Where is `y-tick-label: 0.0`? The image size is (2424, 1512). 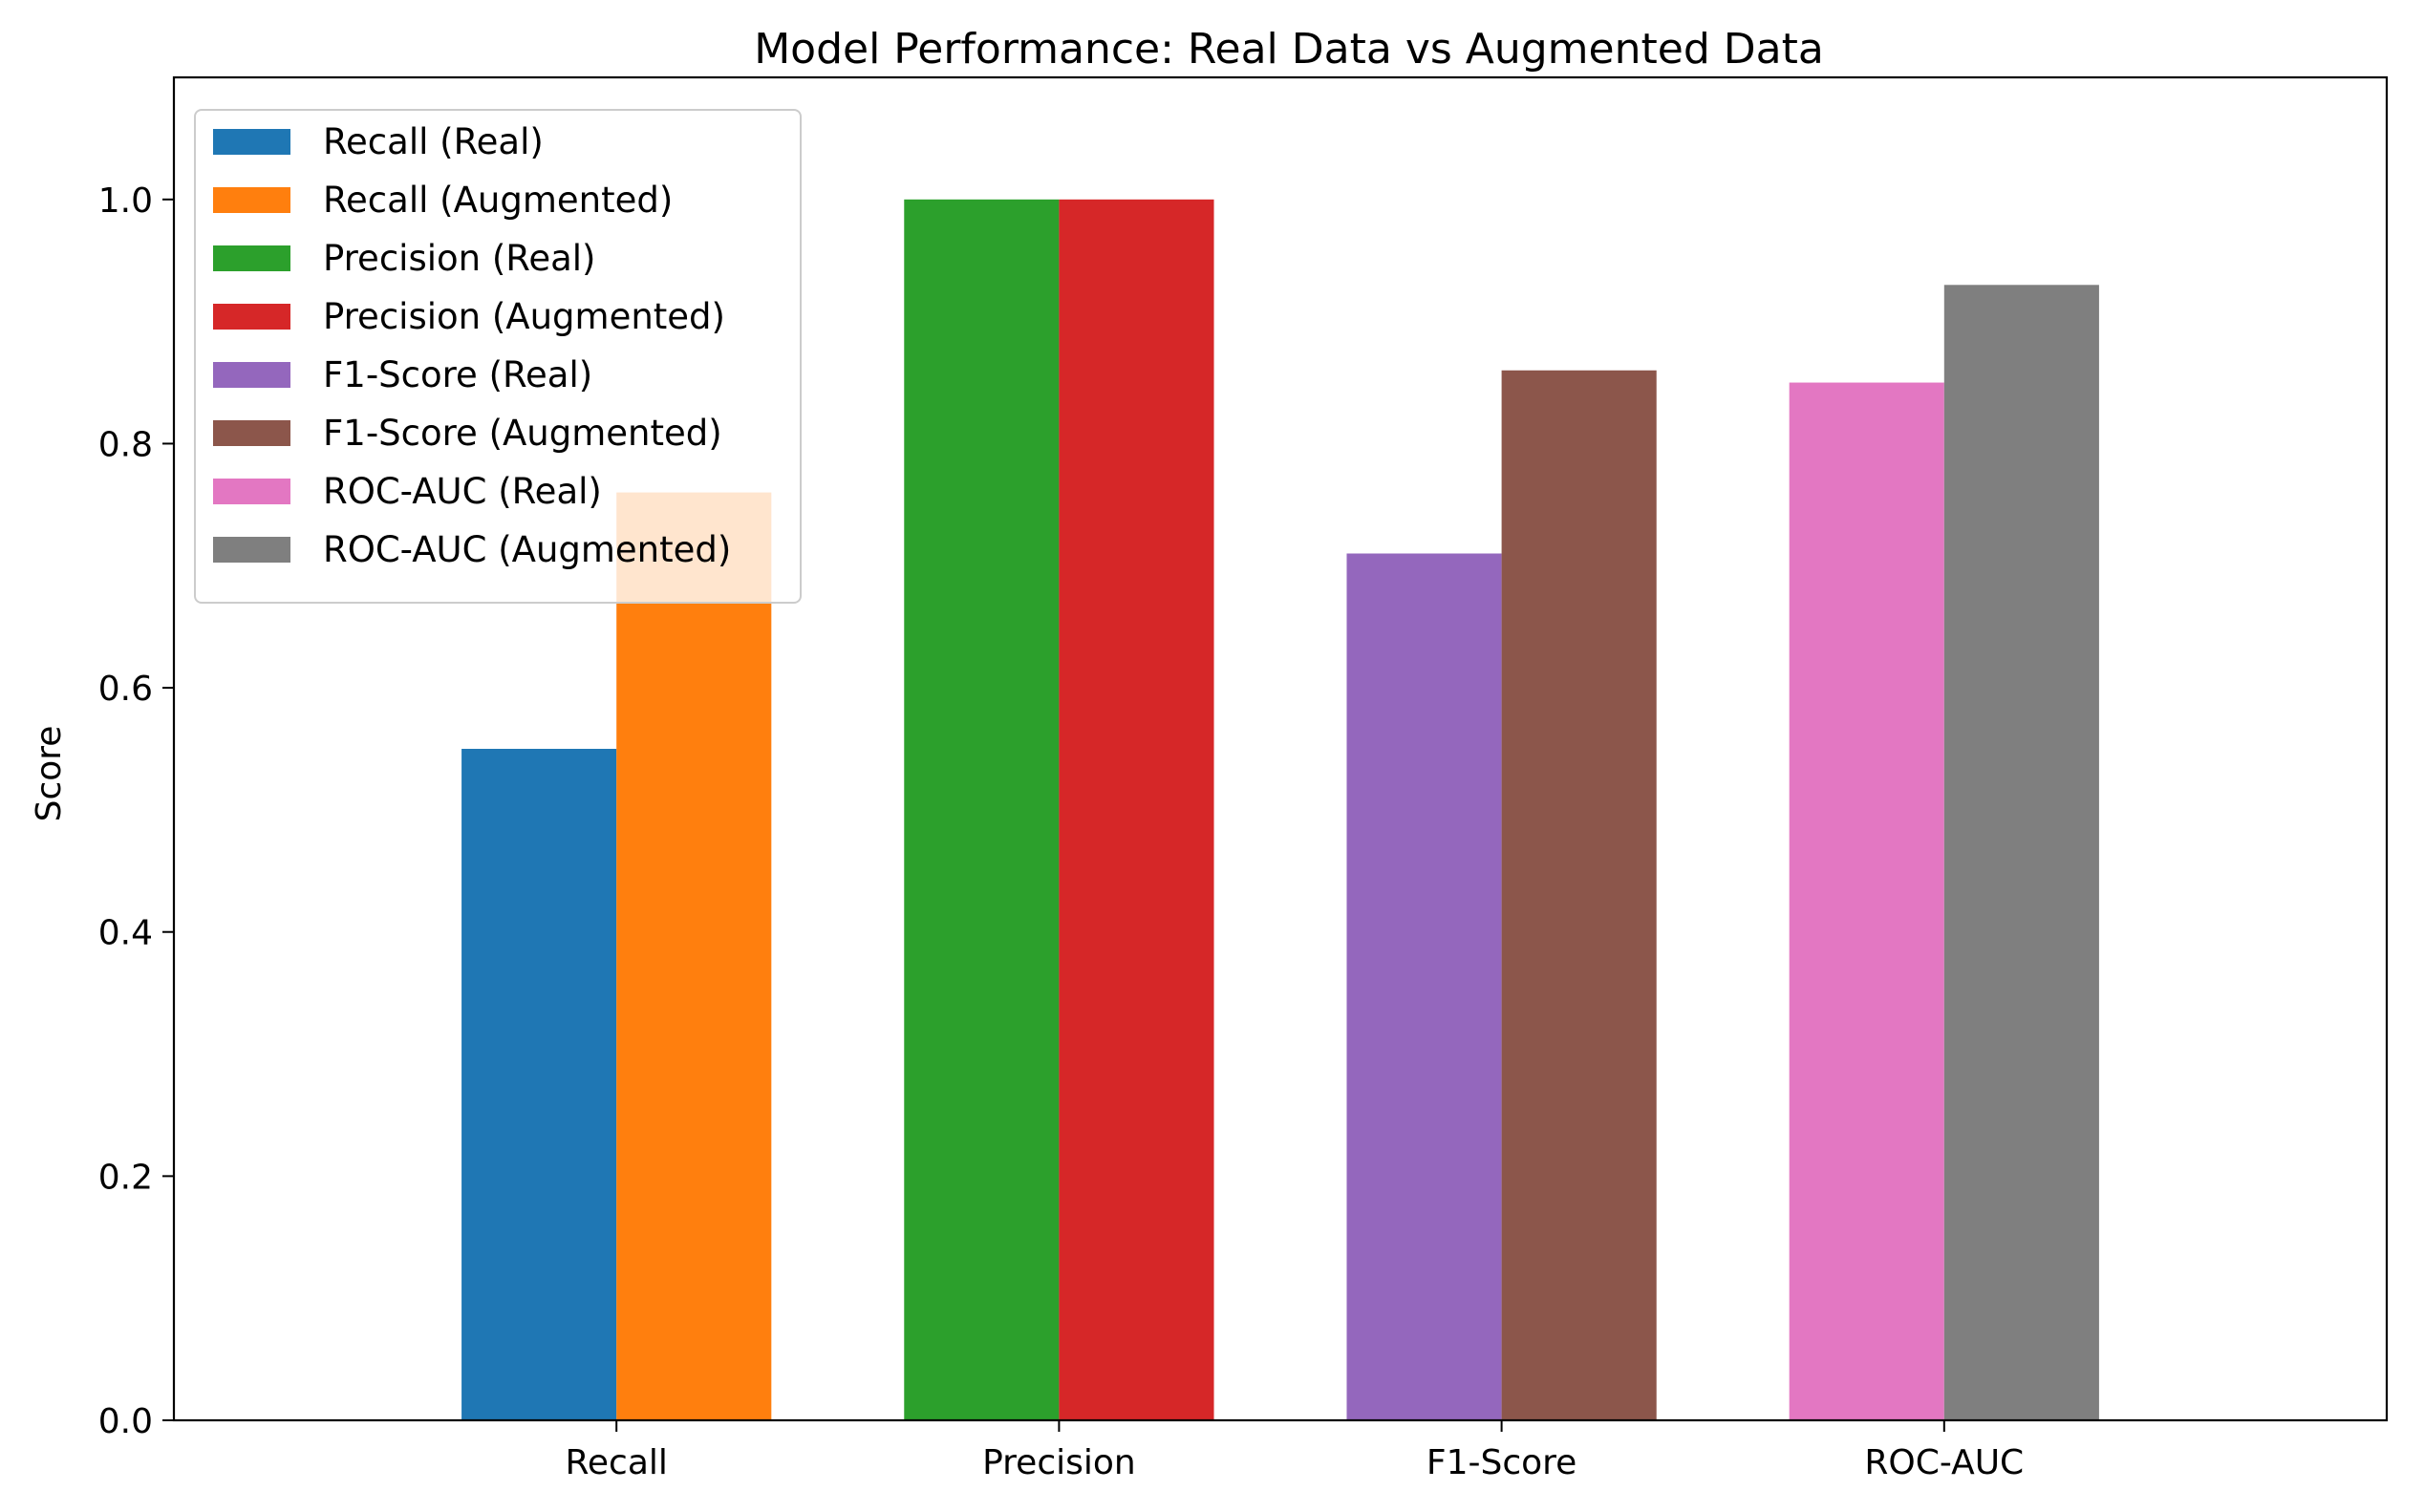
y-tick-label: 0.0 is located at coordinates (125, 1421).